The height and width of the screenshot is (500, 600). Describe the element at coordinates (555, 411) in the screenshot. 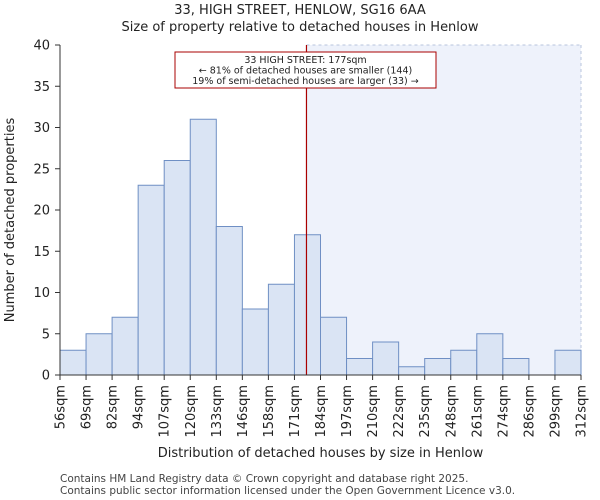

I see `x-tick-label: 299sqm` at that location.